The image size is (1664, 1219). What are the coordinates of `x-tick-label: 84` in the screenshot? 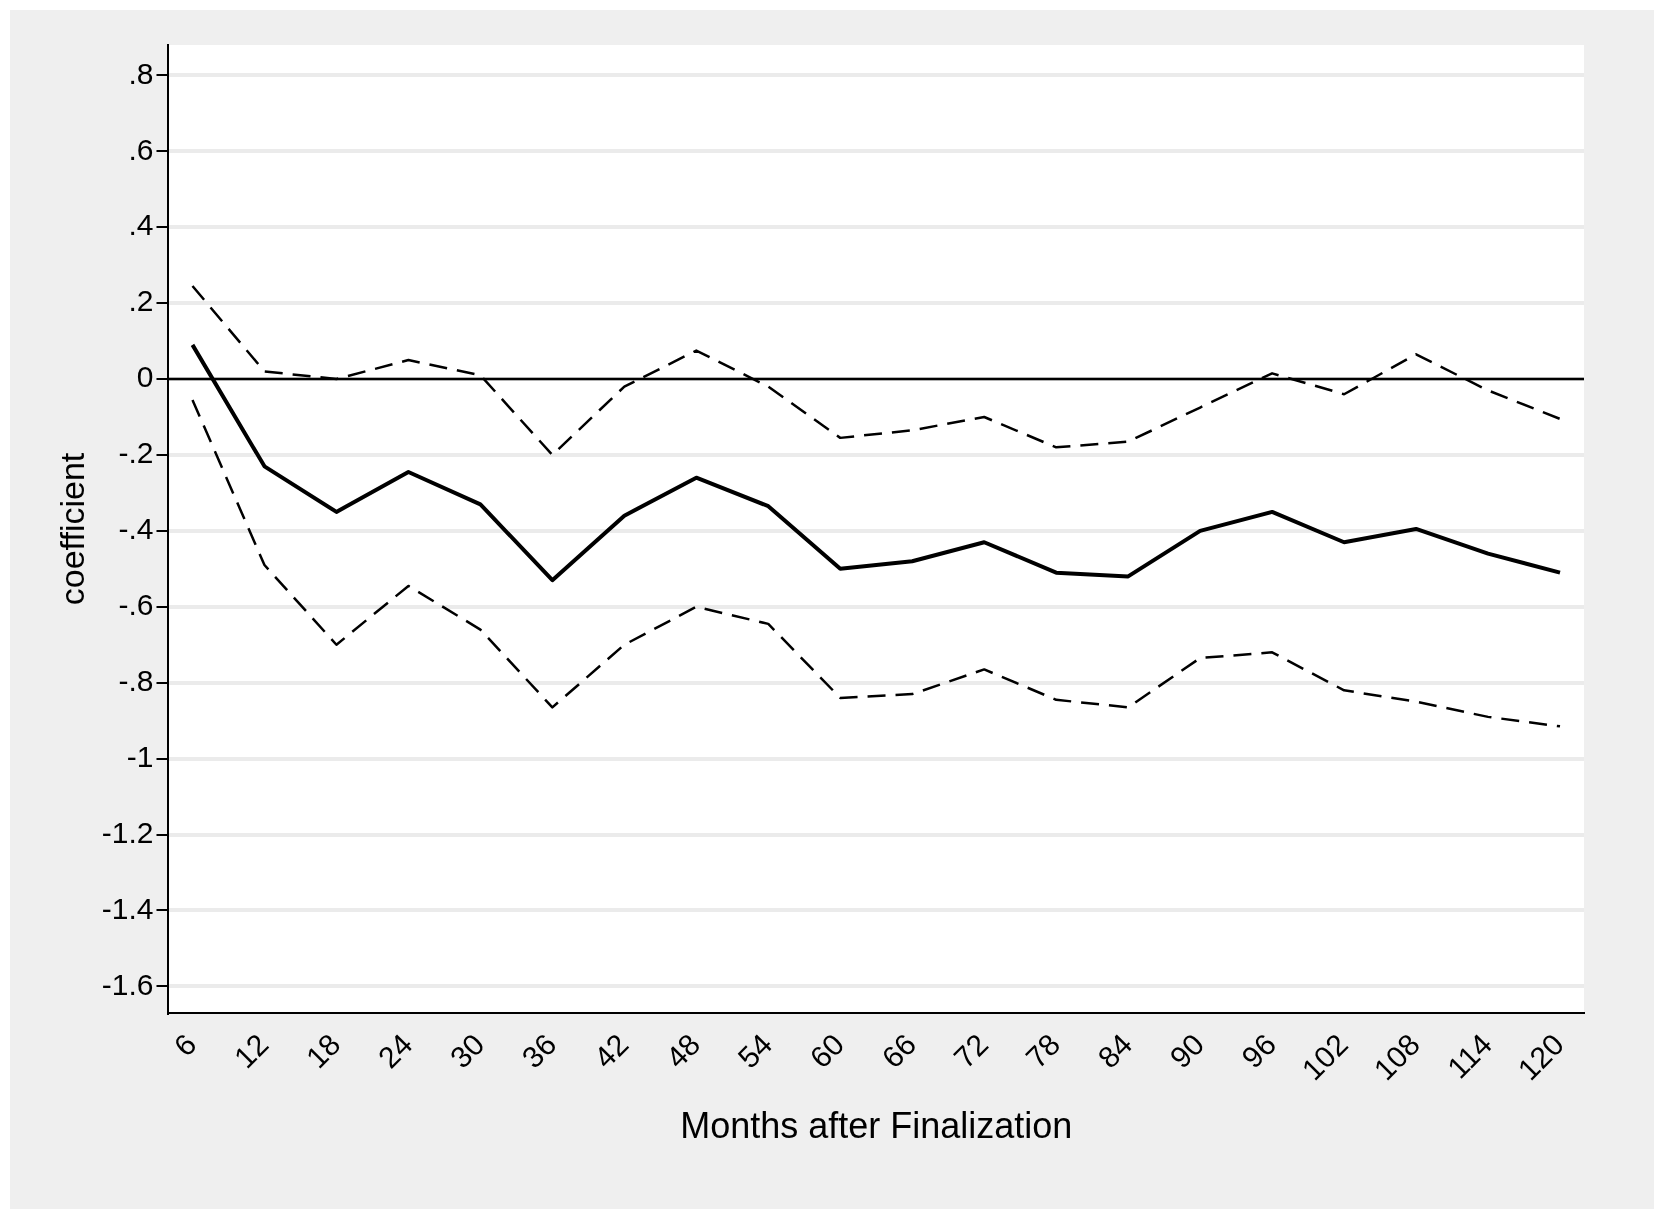 It's located at (1115, 1051).